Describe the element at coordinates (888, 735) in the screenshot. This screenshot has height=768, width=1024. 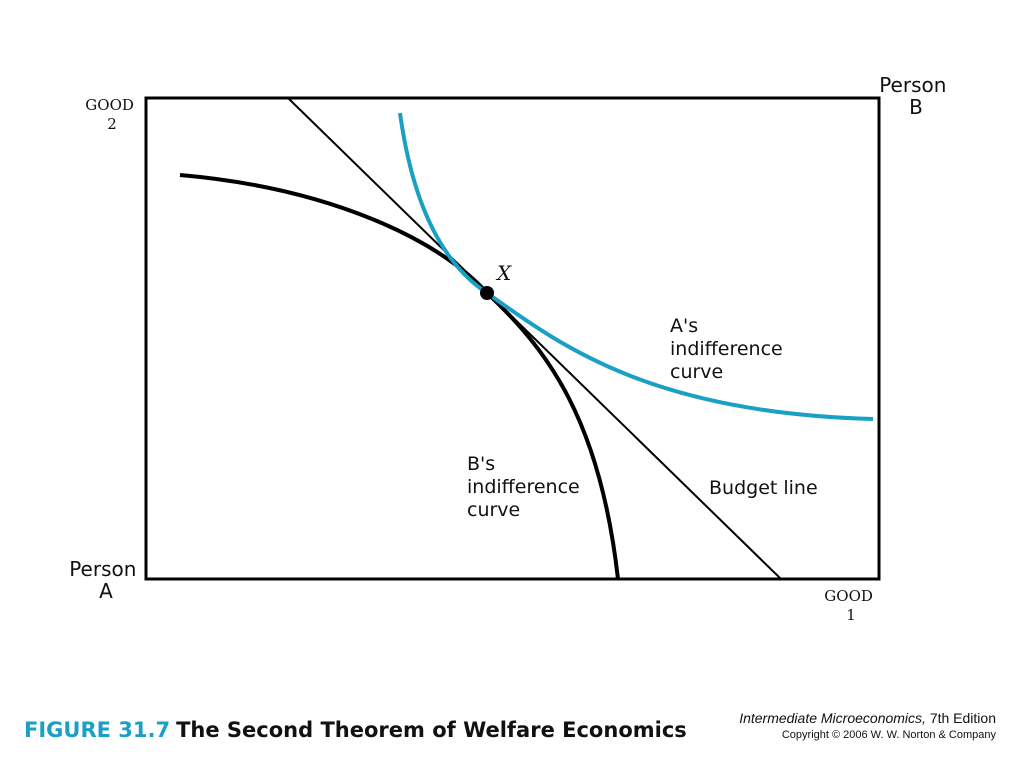
I see `copyright-text: Copyright © 2006 W. W. Norton & Company` at that location.